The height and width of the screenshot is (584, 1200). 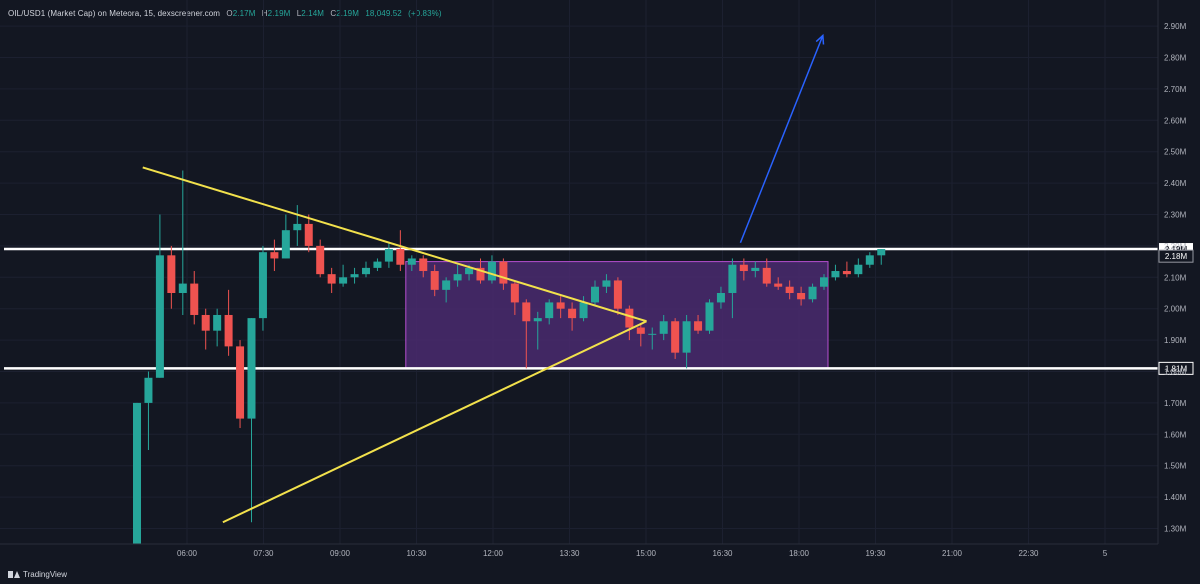 I want to click on level-price-label: 1.81M, so click(x=1176, y=368).